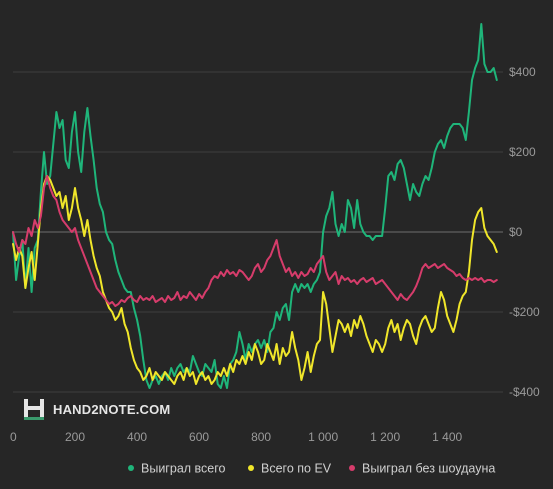 The width and height of the screenshot is (553, 489). I want to click on x-tick-label: 600, so click(199, 437).